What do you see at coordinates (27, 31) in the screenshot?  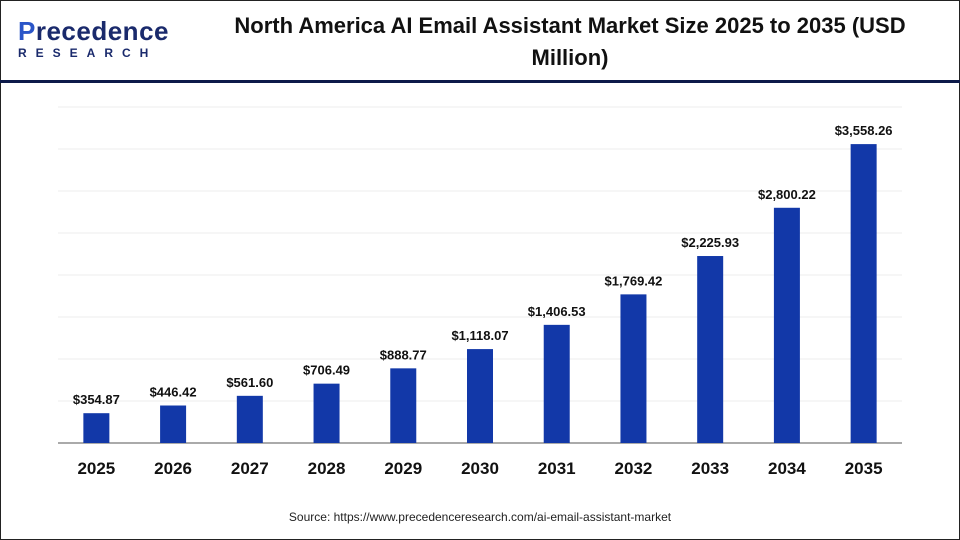 I see `logo-initial: P` at bounding box center [27, 31].